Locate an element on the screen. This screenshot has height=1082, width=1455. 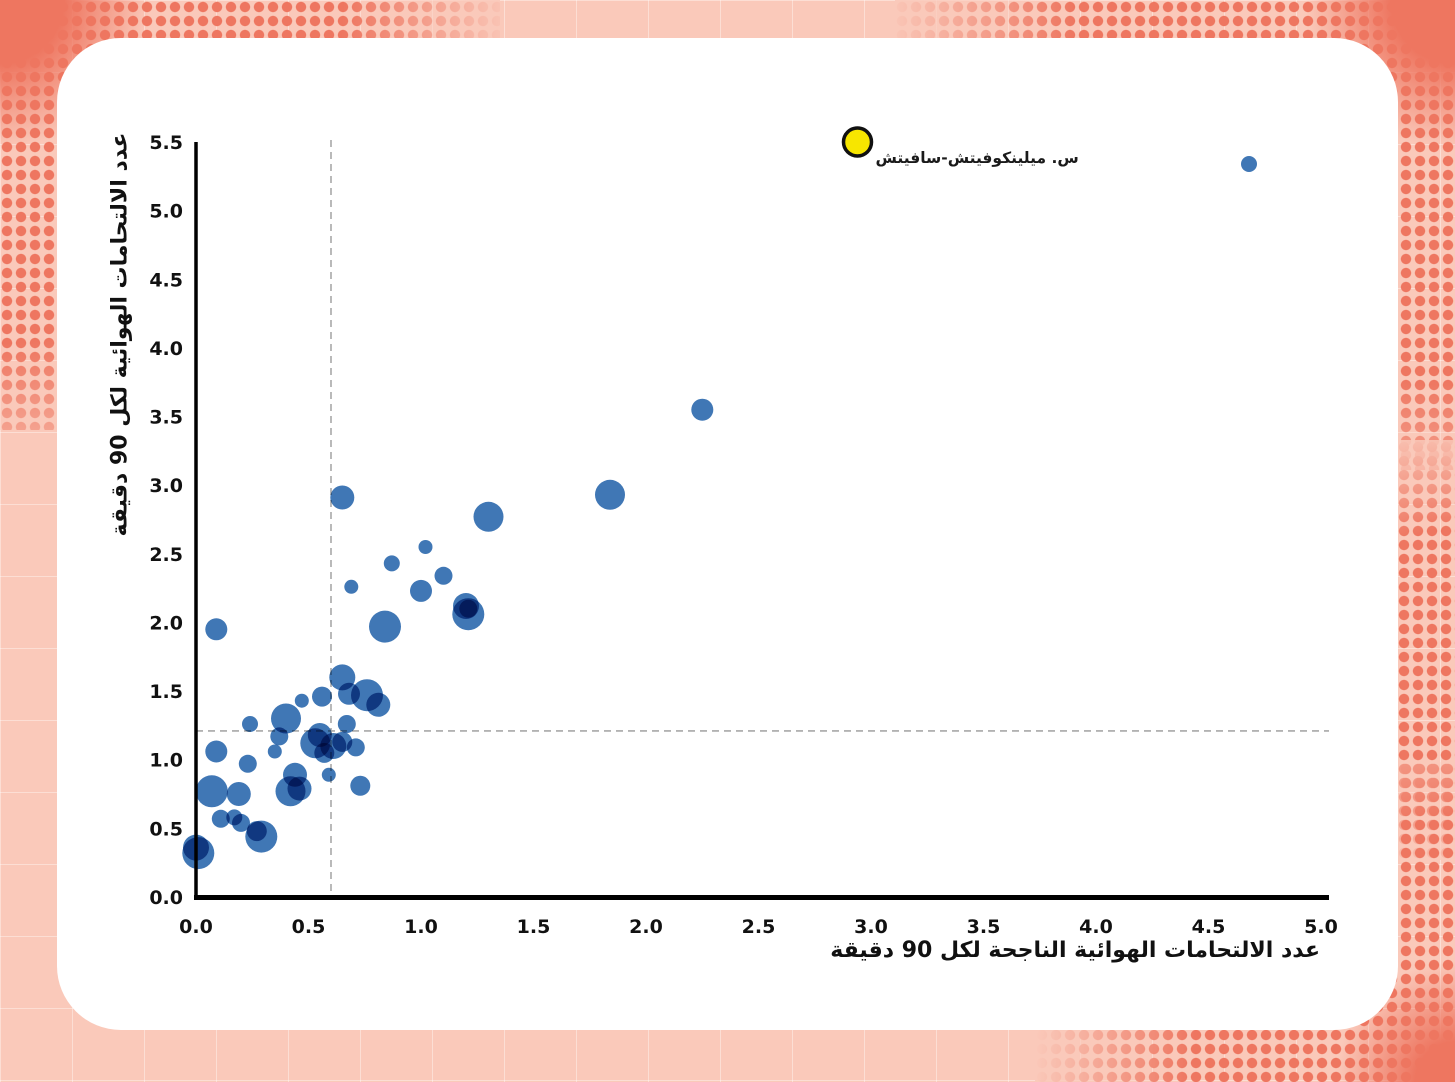
y-axis-title: عدد الالتحامات الهوائية لكل 90 دقيقة is located at coordinates (120, 334).